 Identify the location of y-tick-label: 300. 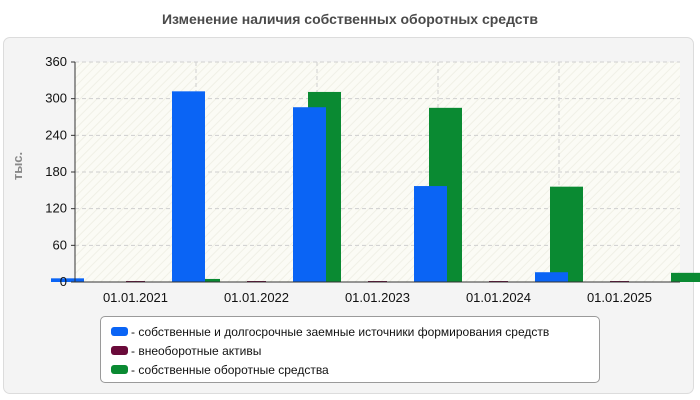
(56, 98).